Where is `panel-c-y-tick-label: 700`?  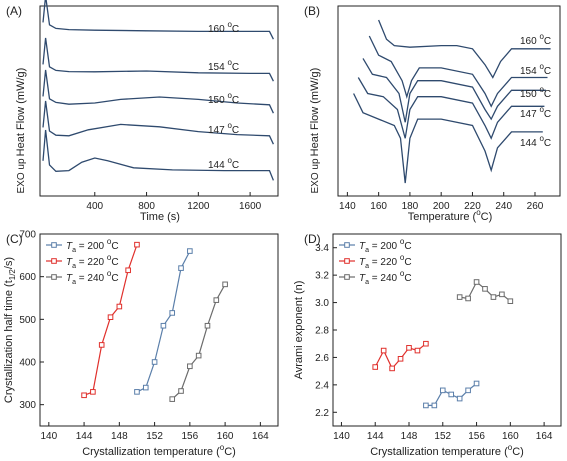 panel-c-y-tick-label: 700 is located at coordinates (27, 235).